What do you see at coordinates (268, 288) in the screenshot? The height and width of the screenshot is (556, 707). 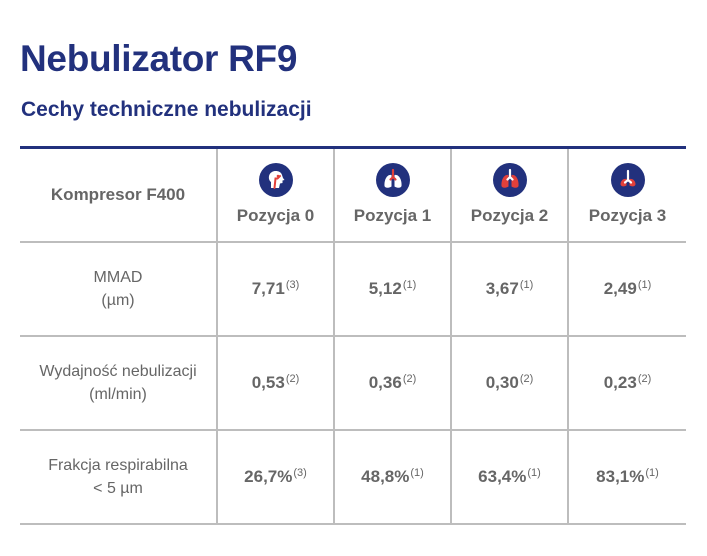 I see `cell-value: 7,71` at bounding box center [268, 288].